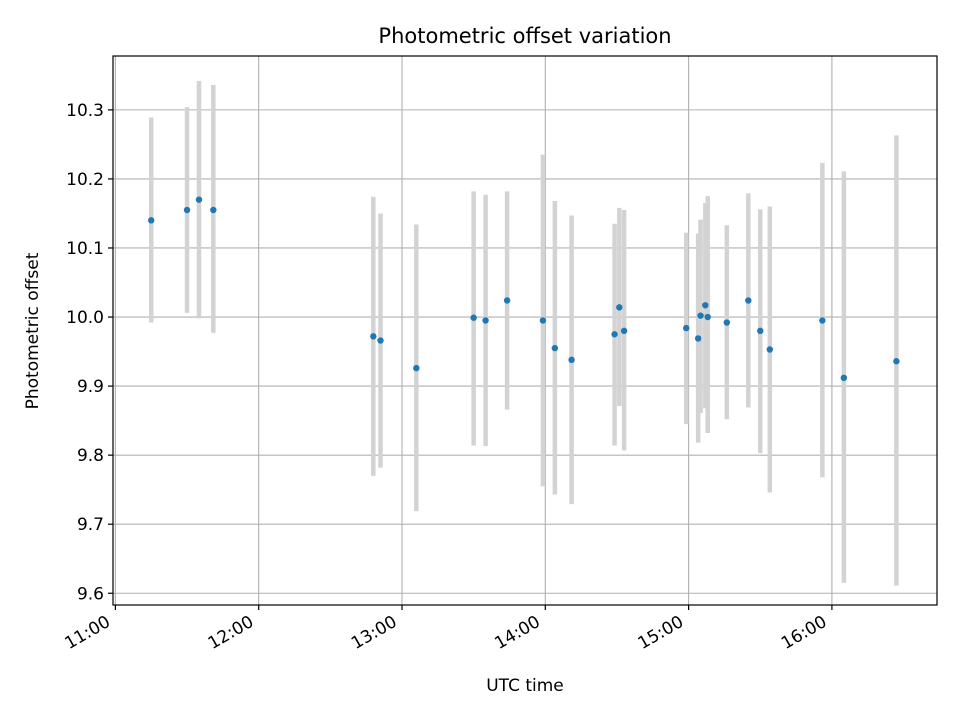 This screenshot has width=960, height=720. What do you see at coordinates (33, 330) in the screenshot?
I see `y-axis-label: Photometric offset` at bounding box center [33, 330].